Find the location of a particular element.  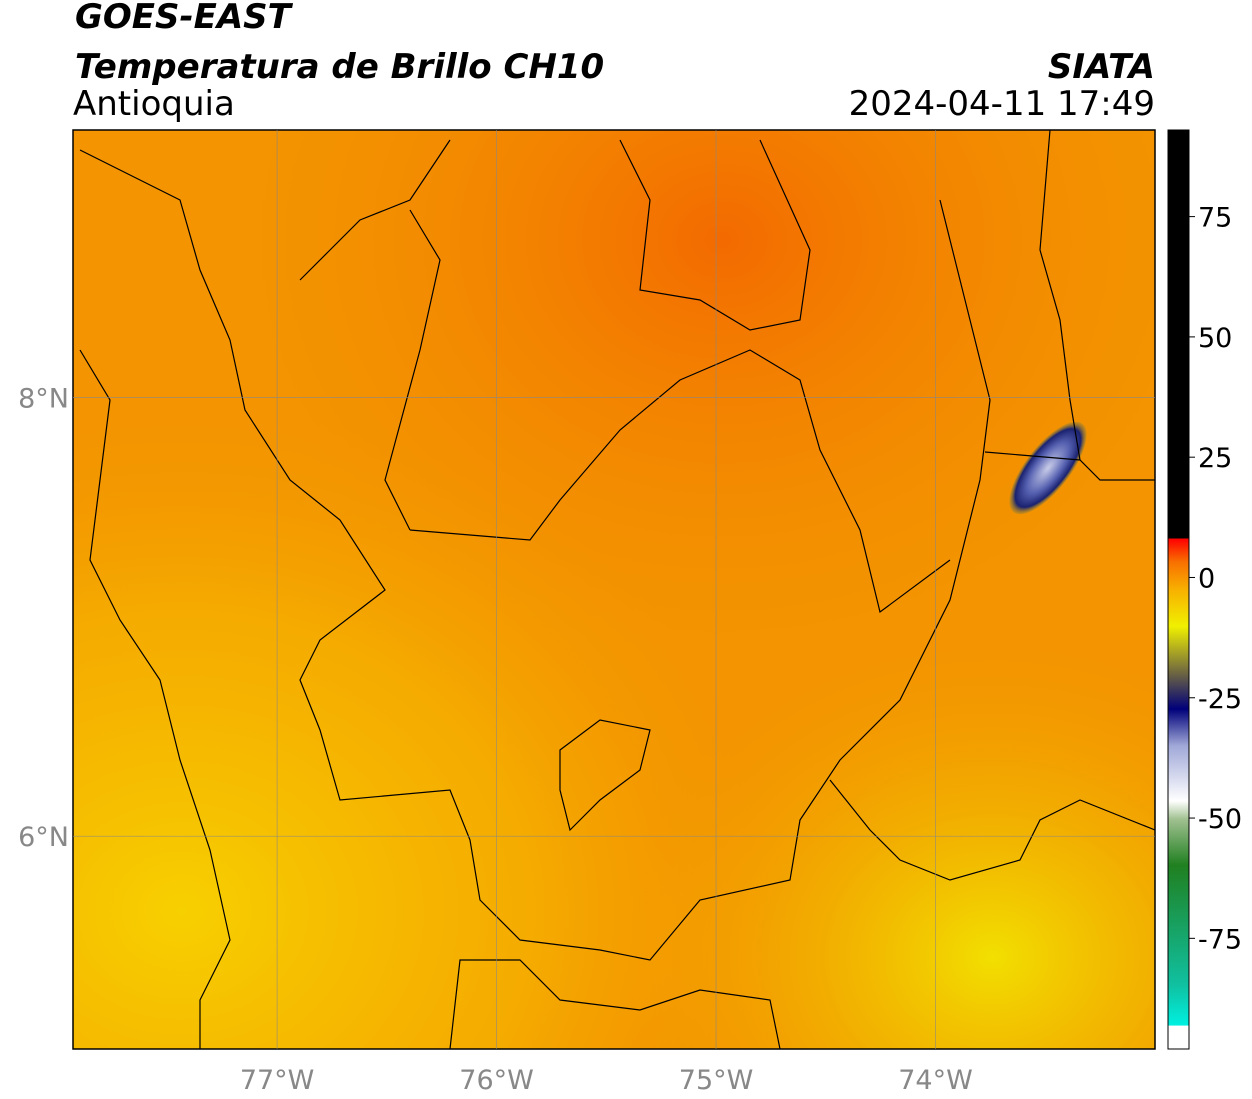

title: GOES-EAST is located at coordinates (184, 18).